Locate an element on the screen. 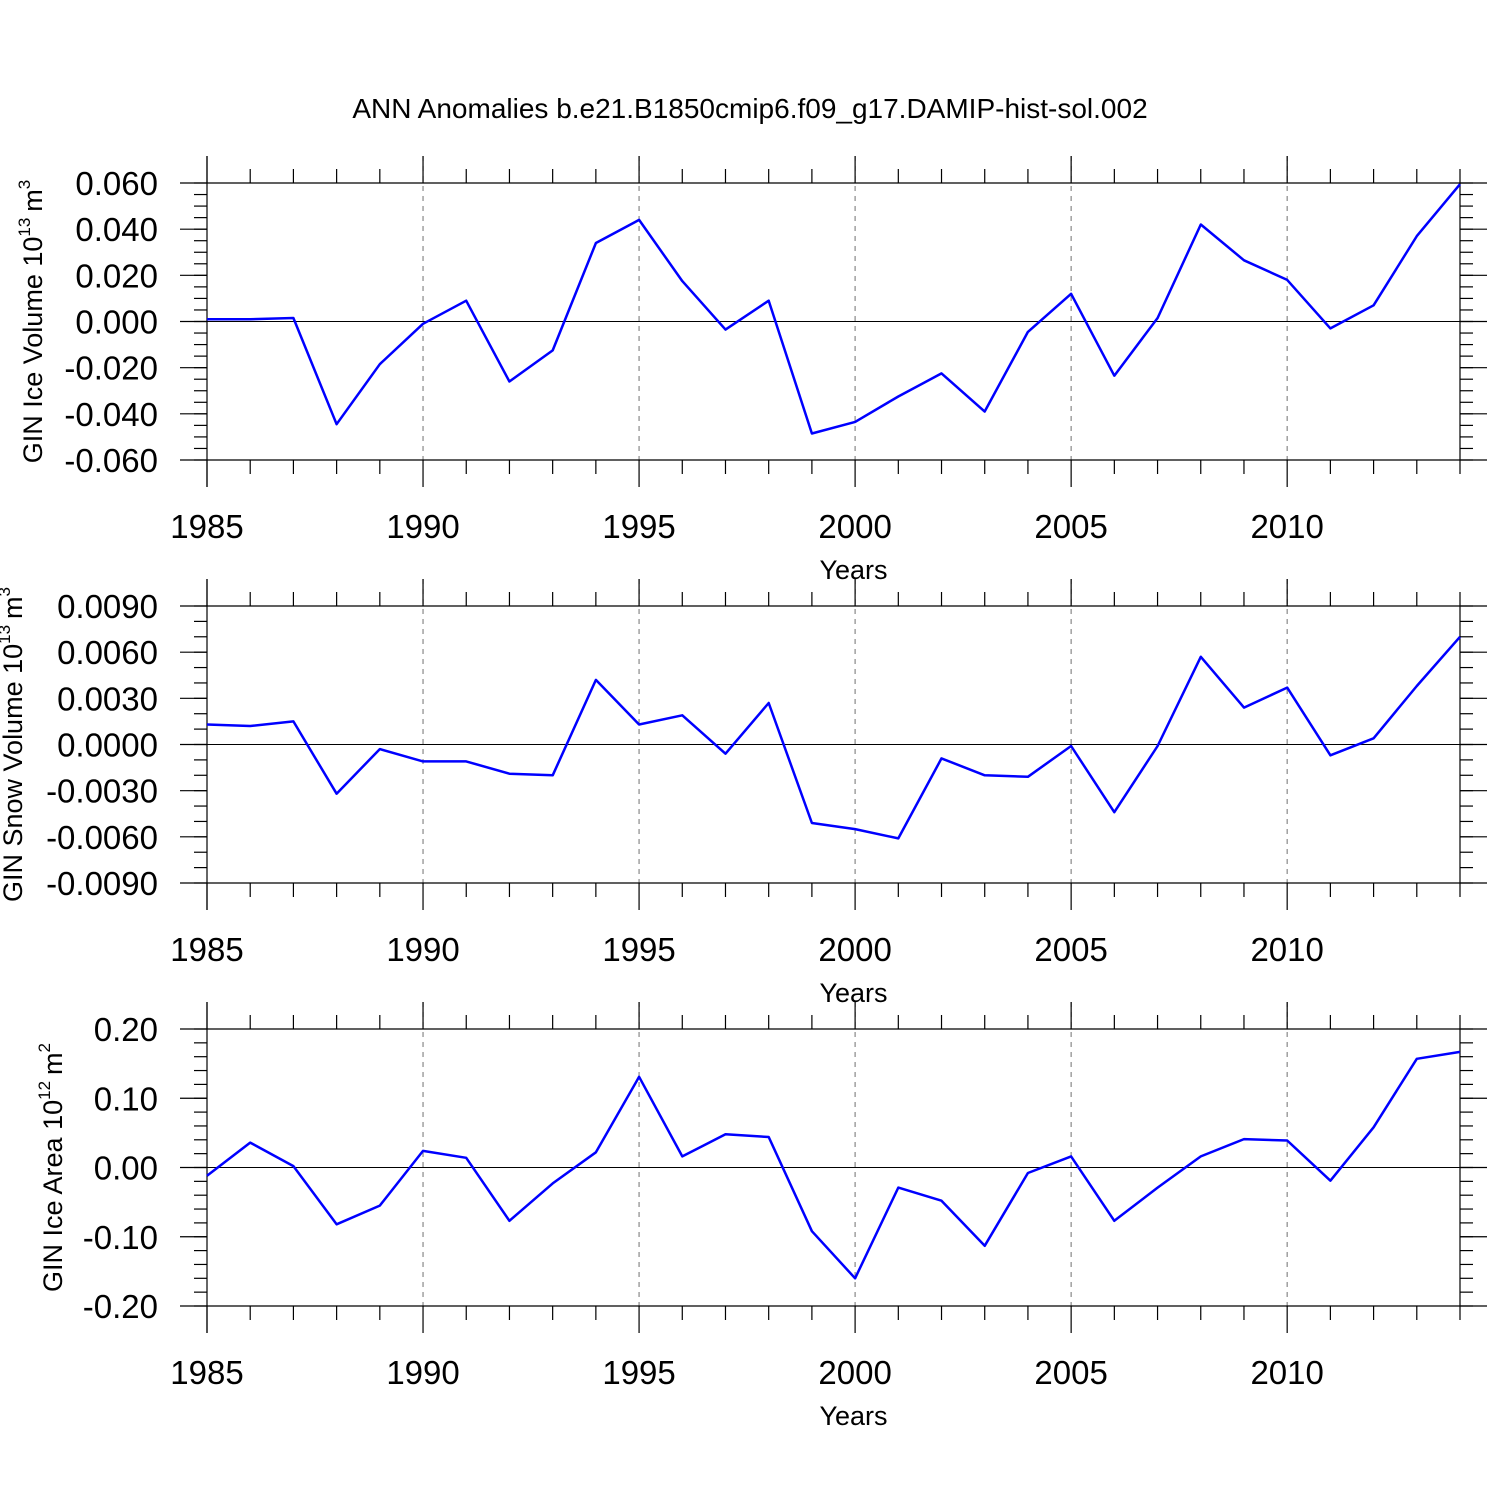 Image resolution: width=1500 pixels, height=1500 pixels. ice-volume-xtick-label: 1995 is located at coordinates (638, 526).